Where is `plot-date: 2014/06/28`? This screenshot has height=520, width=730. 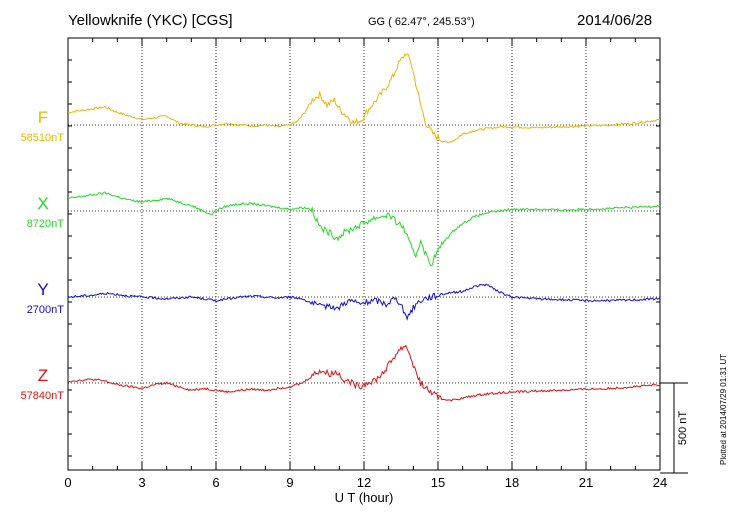
plot-date: 2014/06/28 is located at coordinates (615, 20).